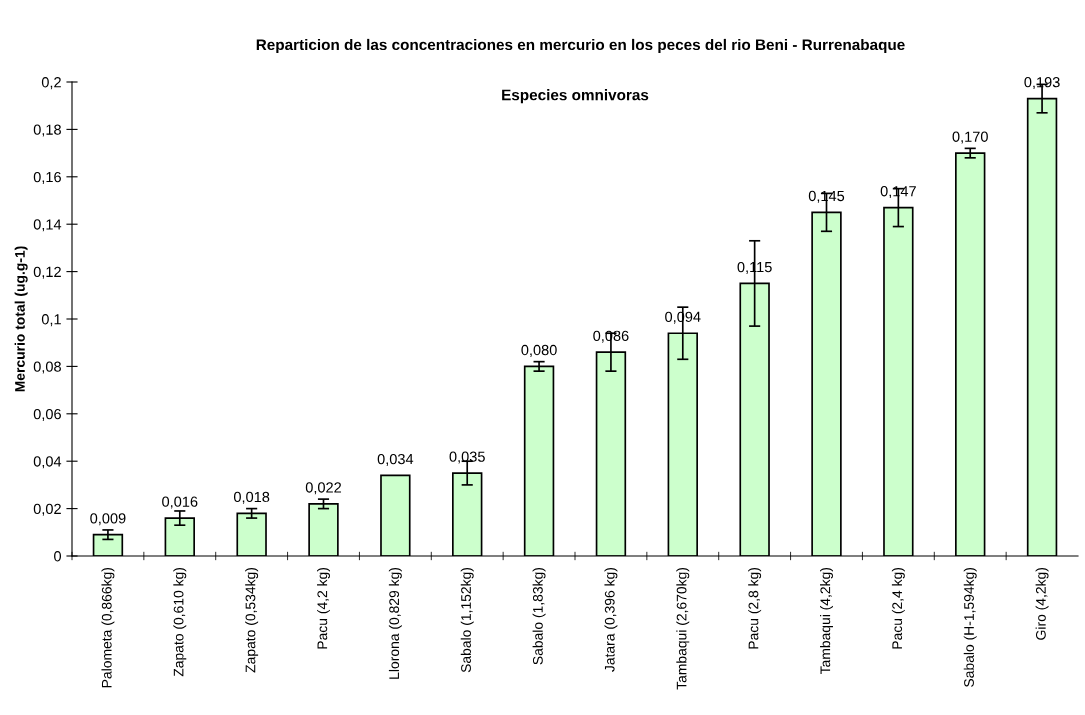 The height and width of the screenshot is (715, 1085). I want to click on y-axis-title: Mercurio total (ug.g-1), so click(21, 319).